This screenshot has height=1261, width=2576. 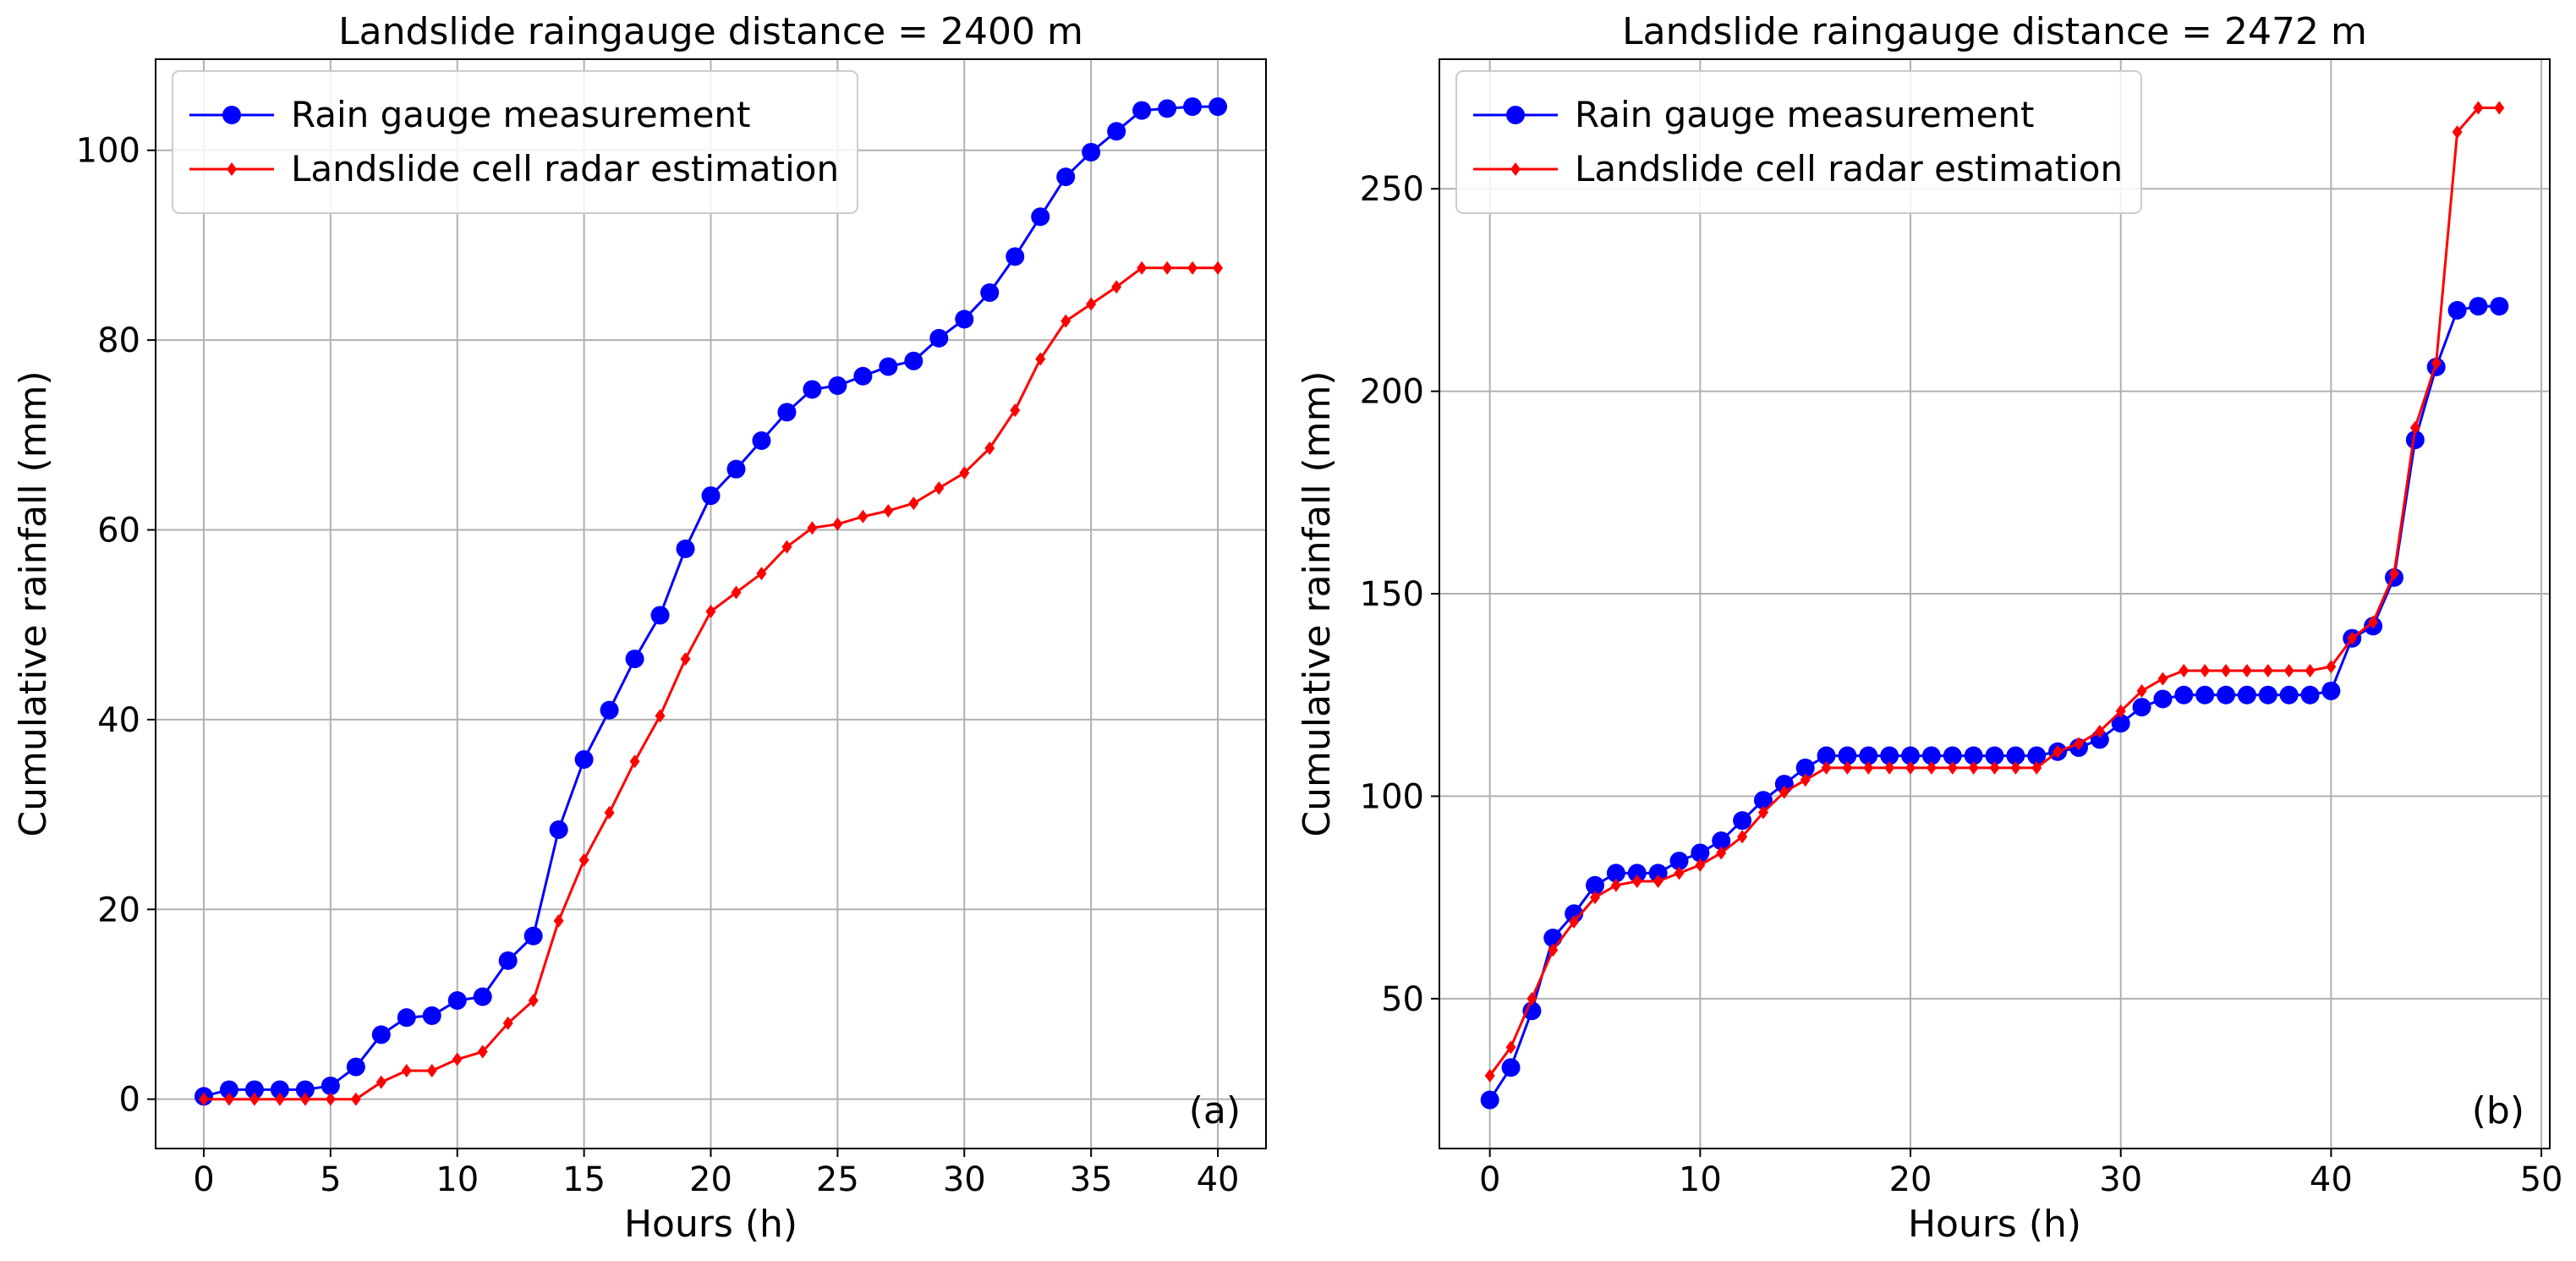 I want to click on y-axis-label: Cumulative rainfall (mm), so click(x=33, y=603).